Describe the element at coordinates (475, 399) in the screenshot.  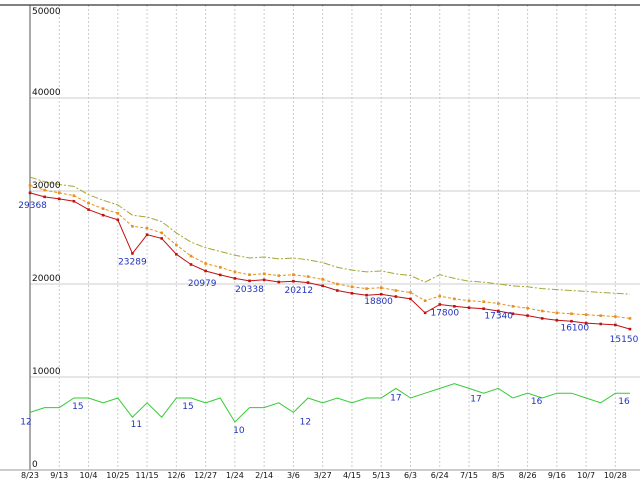
I see `count-annotation: 17` at that location.